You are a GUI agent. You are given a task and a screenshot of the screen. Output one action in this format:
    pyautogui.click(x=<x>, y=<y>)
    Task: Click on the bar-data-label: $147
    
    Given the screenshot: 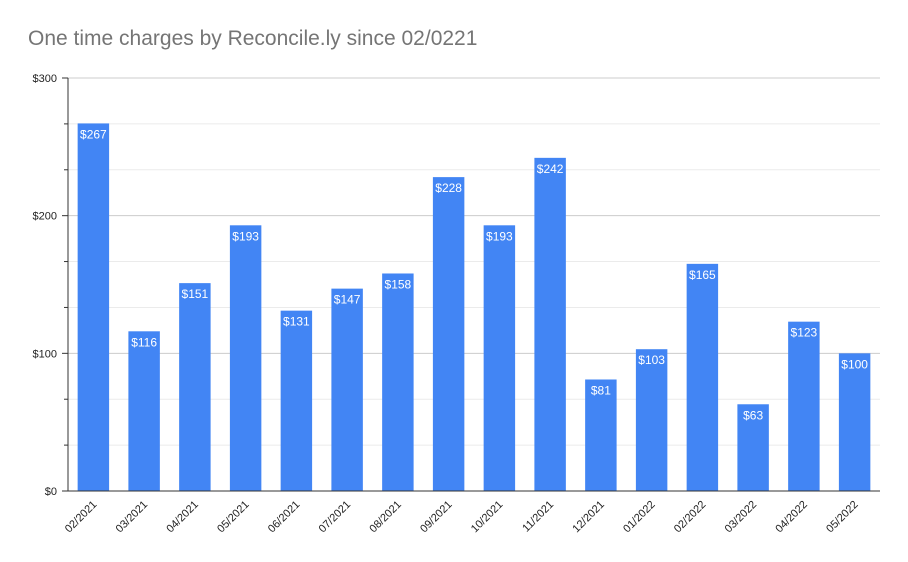 What is the action you would take?
    pyautogui.click(x=347, y=300)
    